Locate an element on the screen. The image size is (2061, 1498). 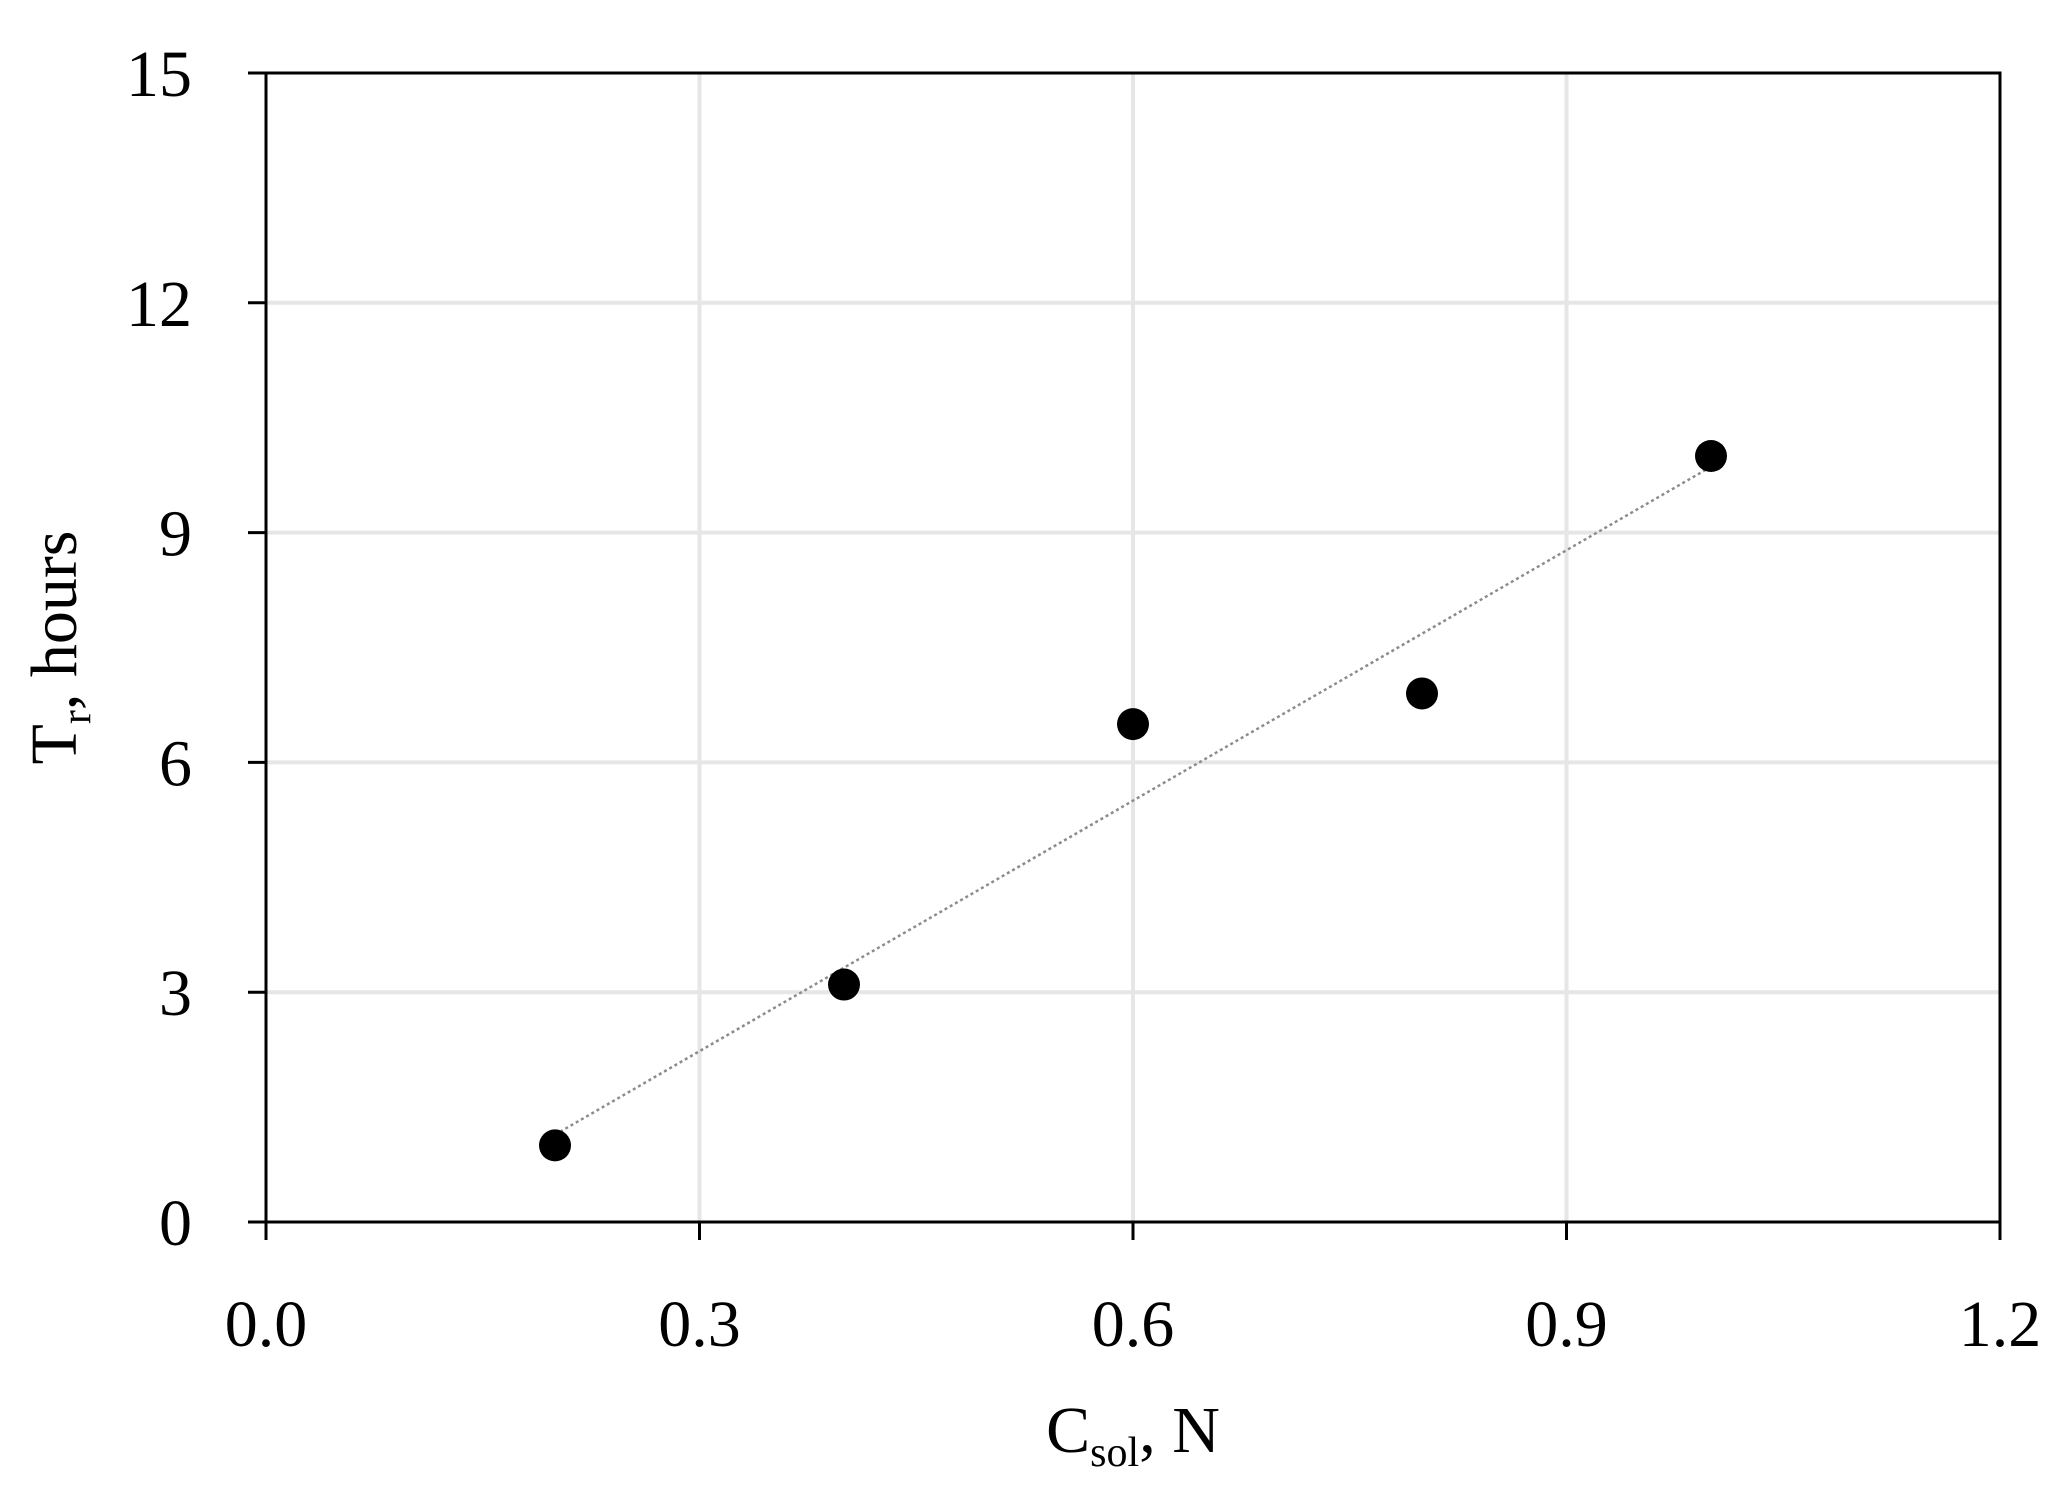
x-tick-label: 0.9 is located at coordinates (1566, 1324).